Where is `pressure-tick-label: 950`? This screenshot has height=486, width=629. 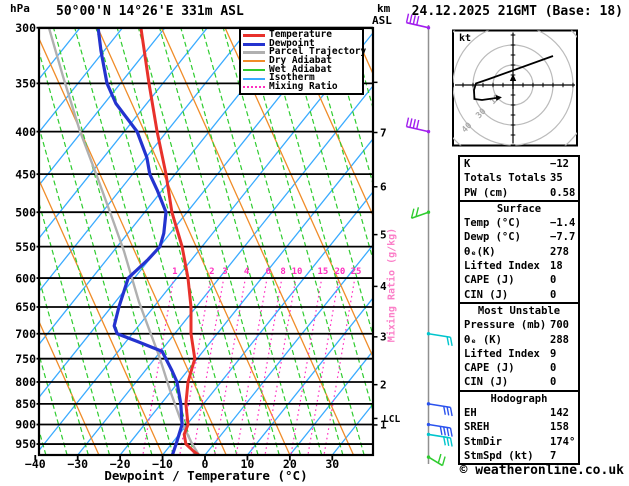
pressure-tick-label: 950 is located at coordinates (25, 444).